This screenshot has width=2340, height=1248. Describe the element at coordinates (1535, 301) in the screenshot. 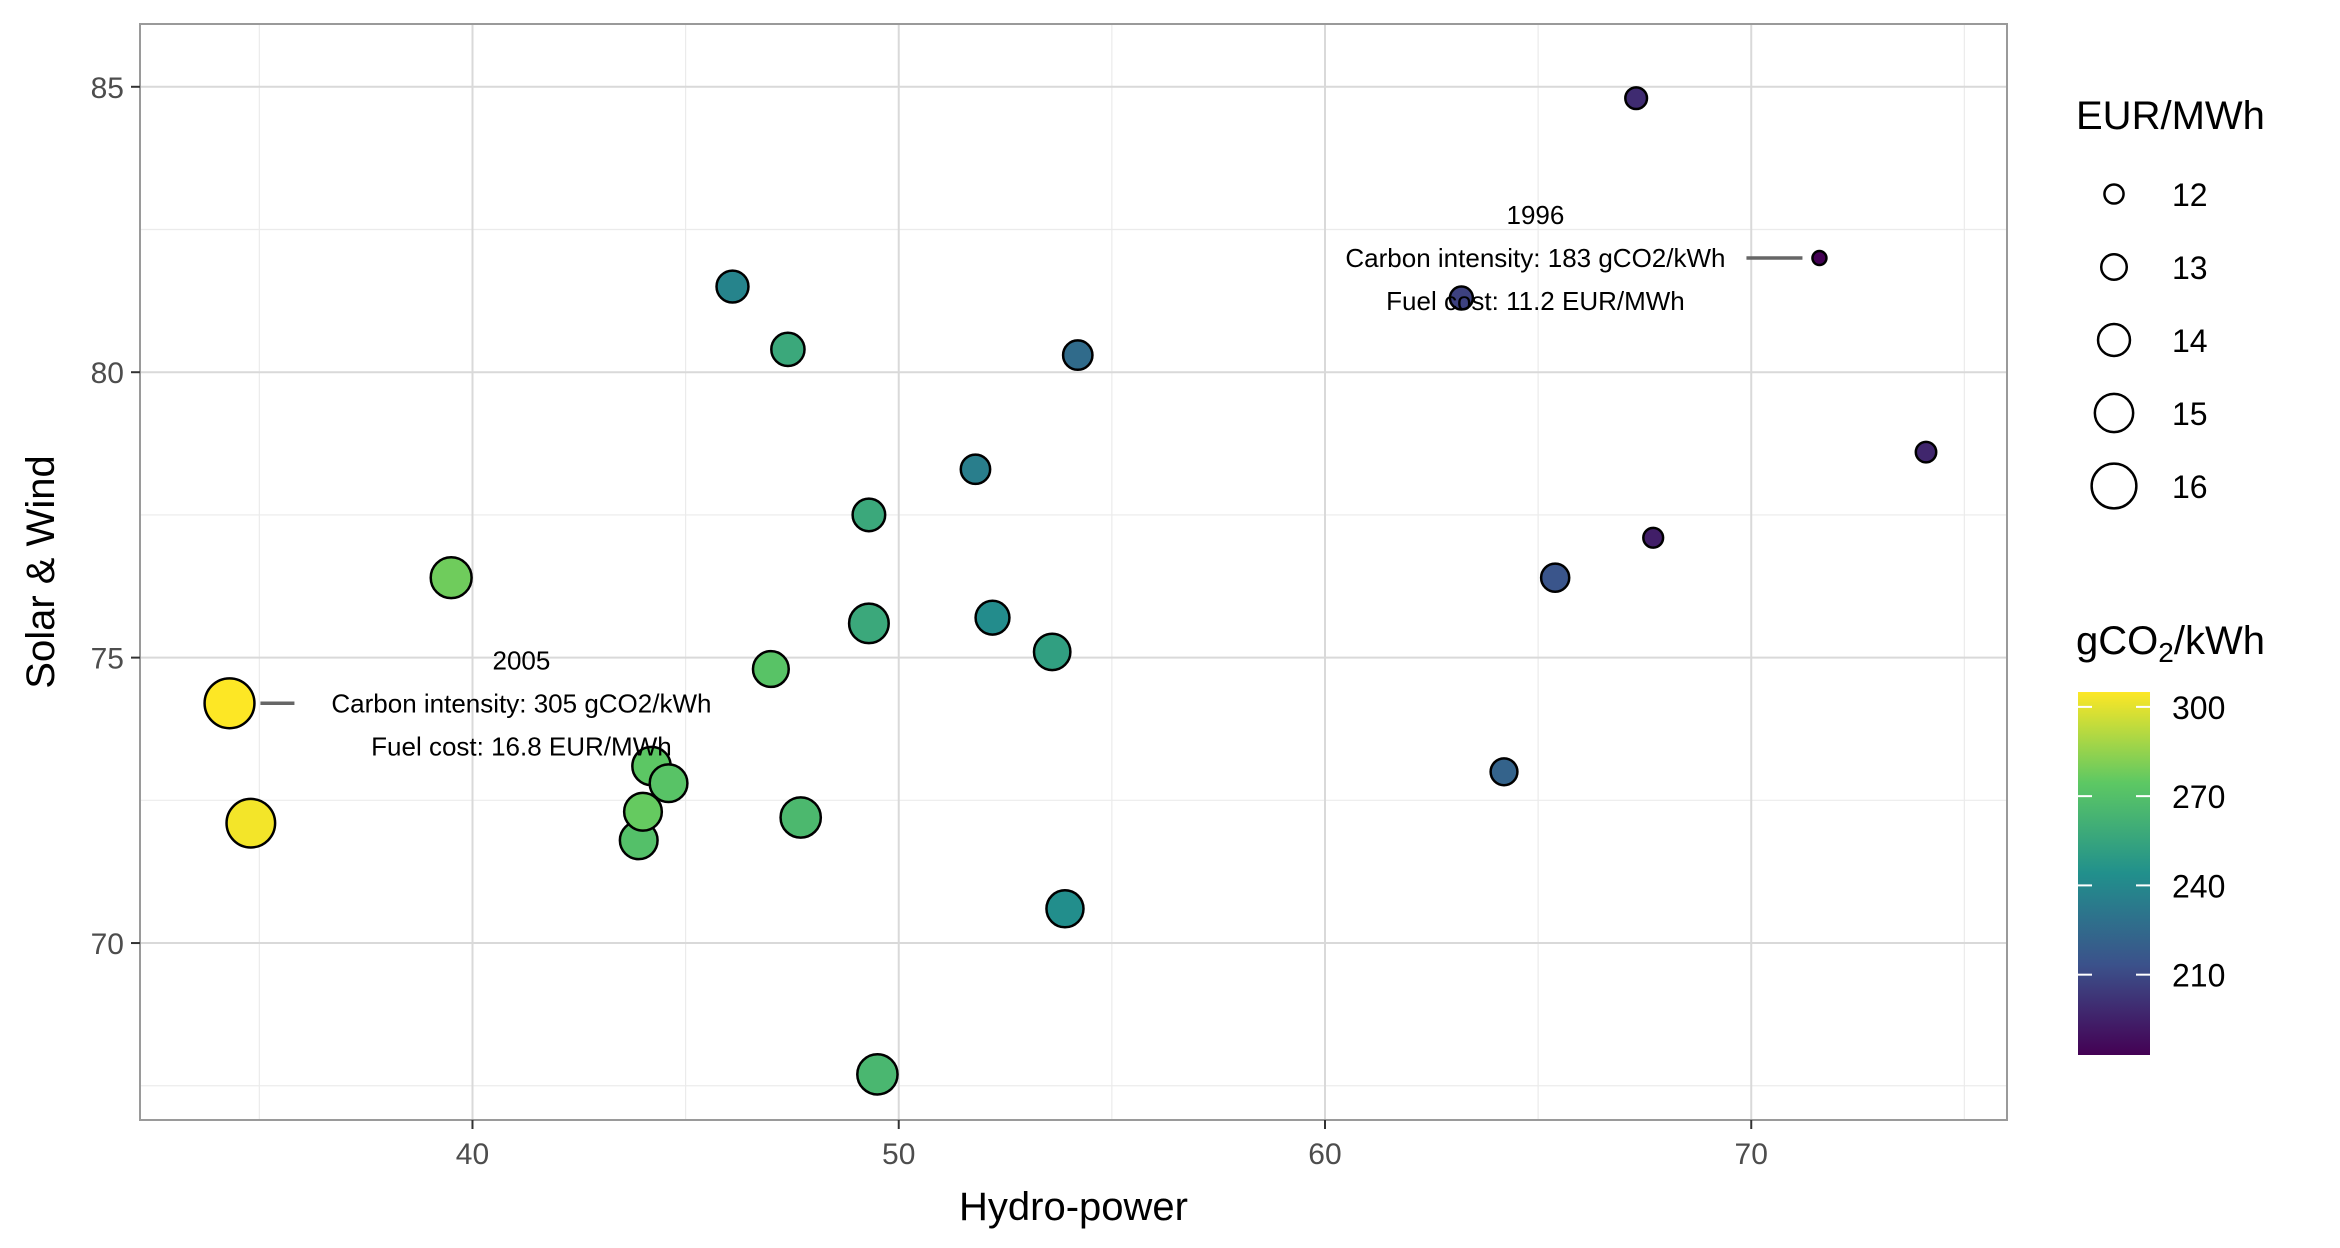

I see `annotation-fuel-cost: Fuel cost: 11.2 EUR/MWh` at that location.